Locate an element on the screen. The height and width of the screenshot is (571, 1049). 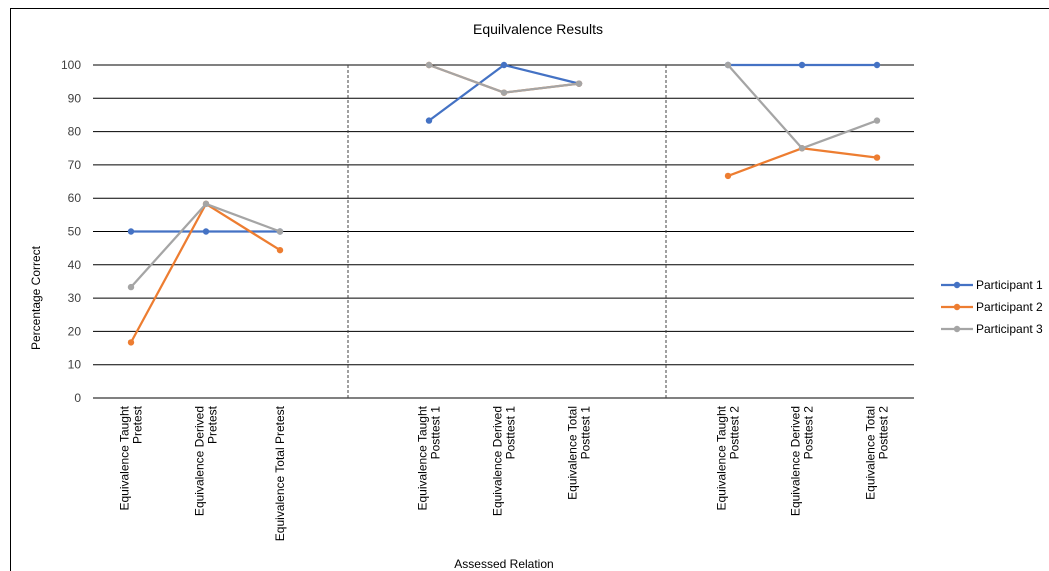
category-label-1-3-1: Equivalence Total Pretest is located at coordinates (280, 473).